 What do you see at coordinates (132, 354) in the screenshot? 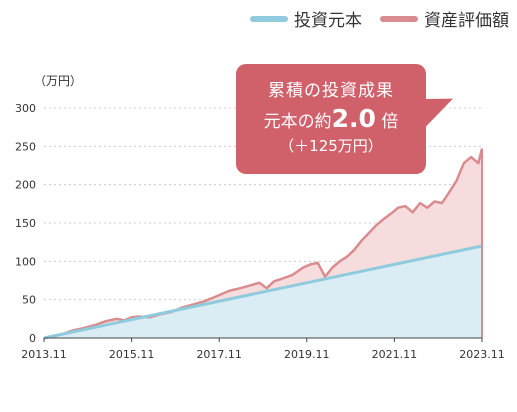
I see `x-tick-label: 2015.11` at bounding box center [132, 354].